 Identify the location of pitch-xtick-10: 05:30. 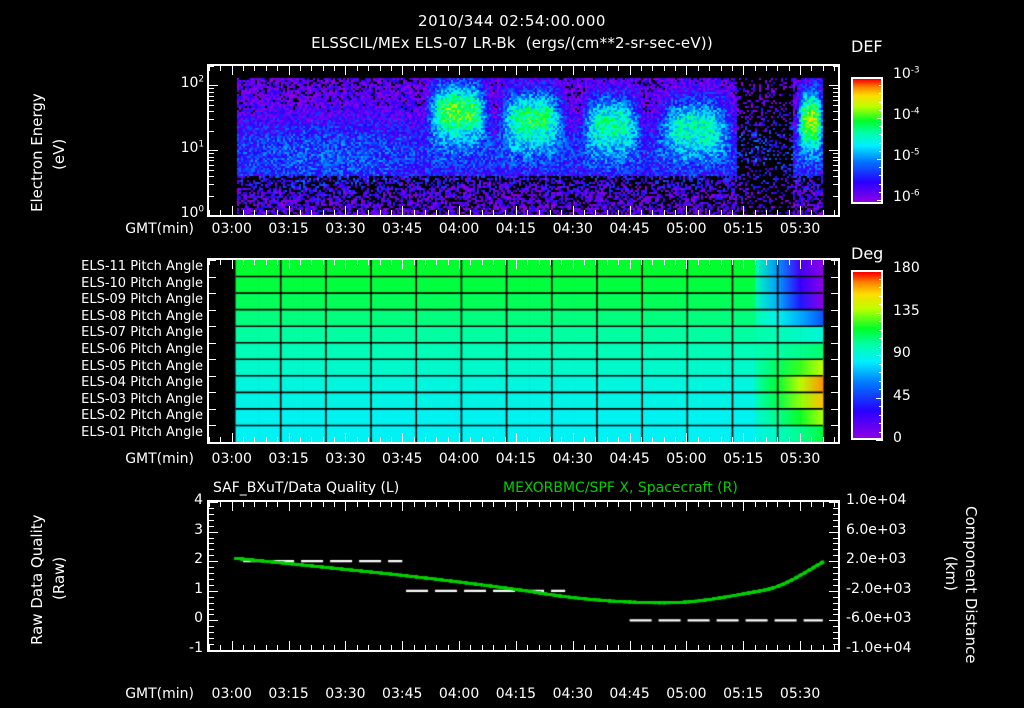
(800, 459).